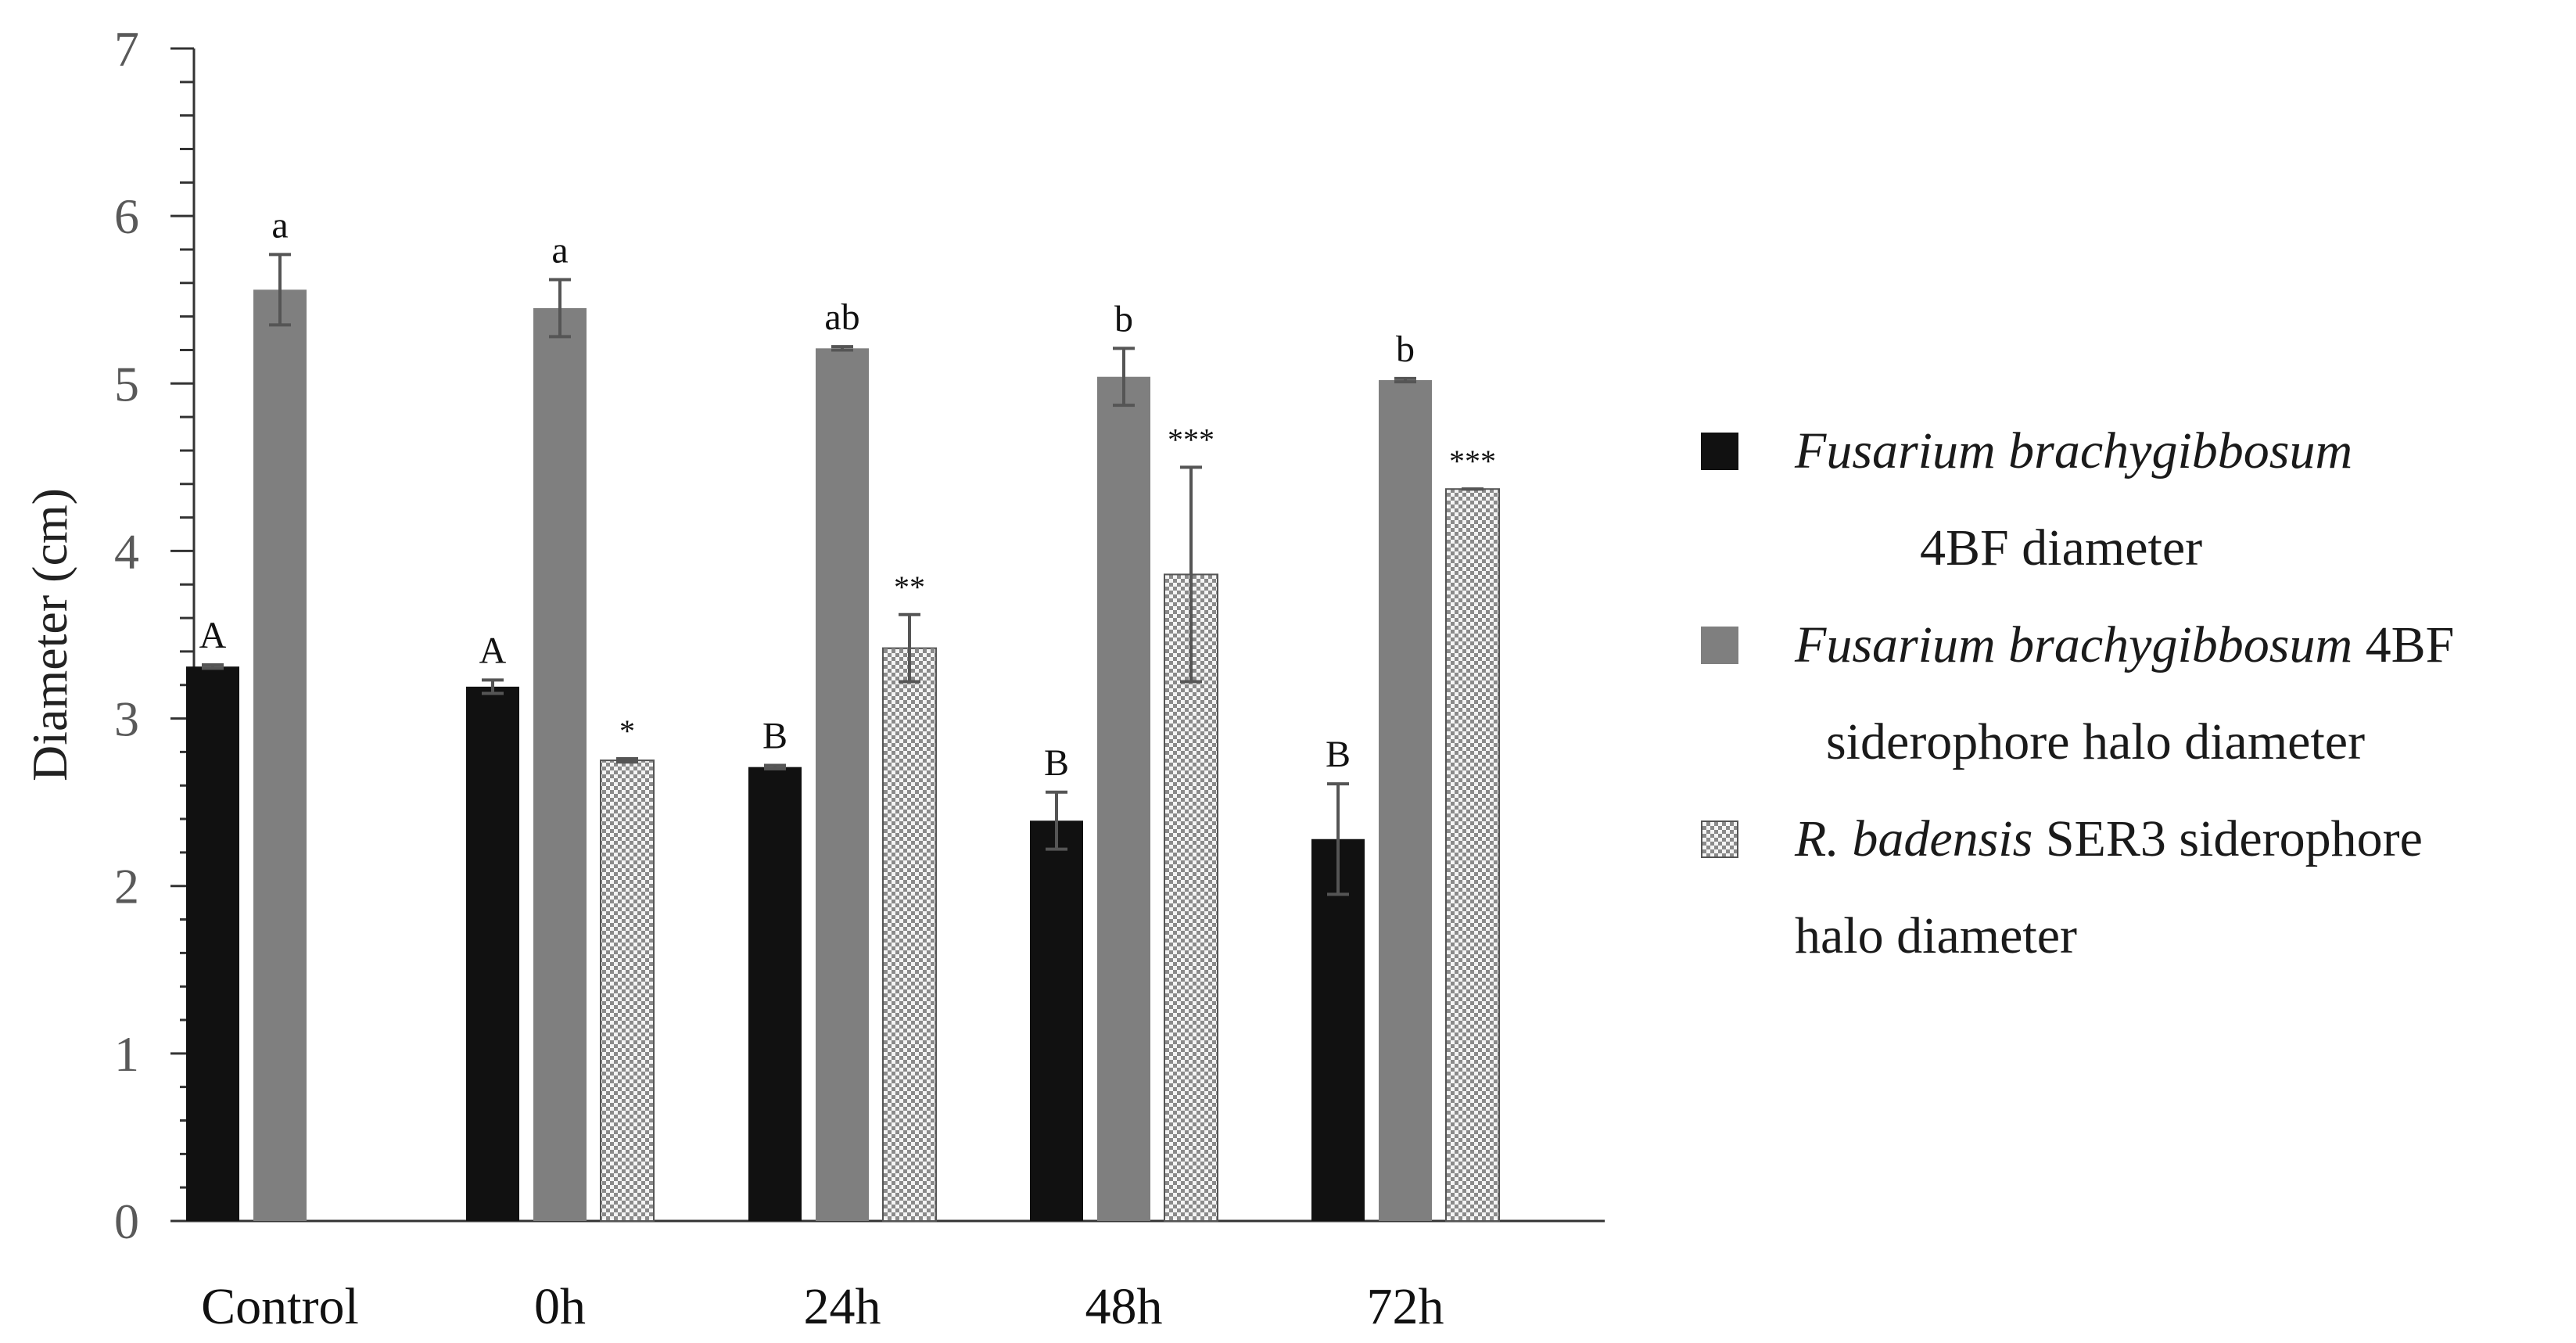 This screenshot has height=1343, width=2576. Describe the element at coordinates (2403, 644) in the screenshot. I see `legend-entry2-rest: 4BF` at that location.